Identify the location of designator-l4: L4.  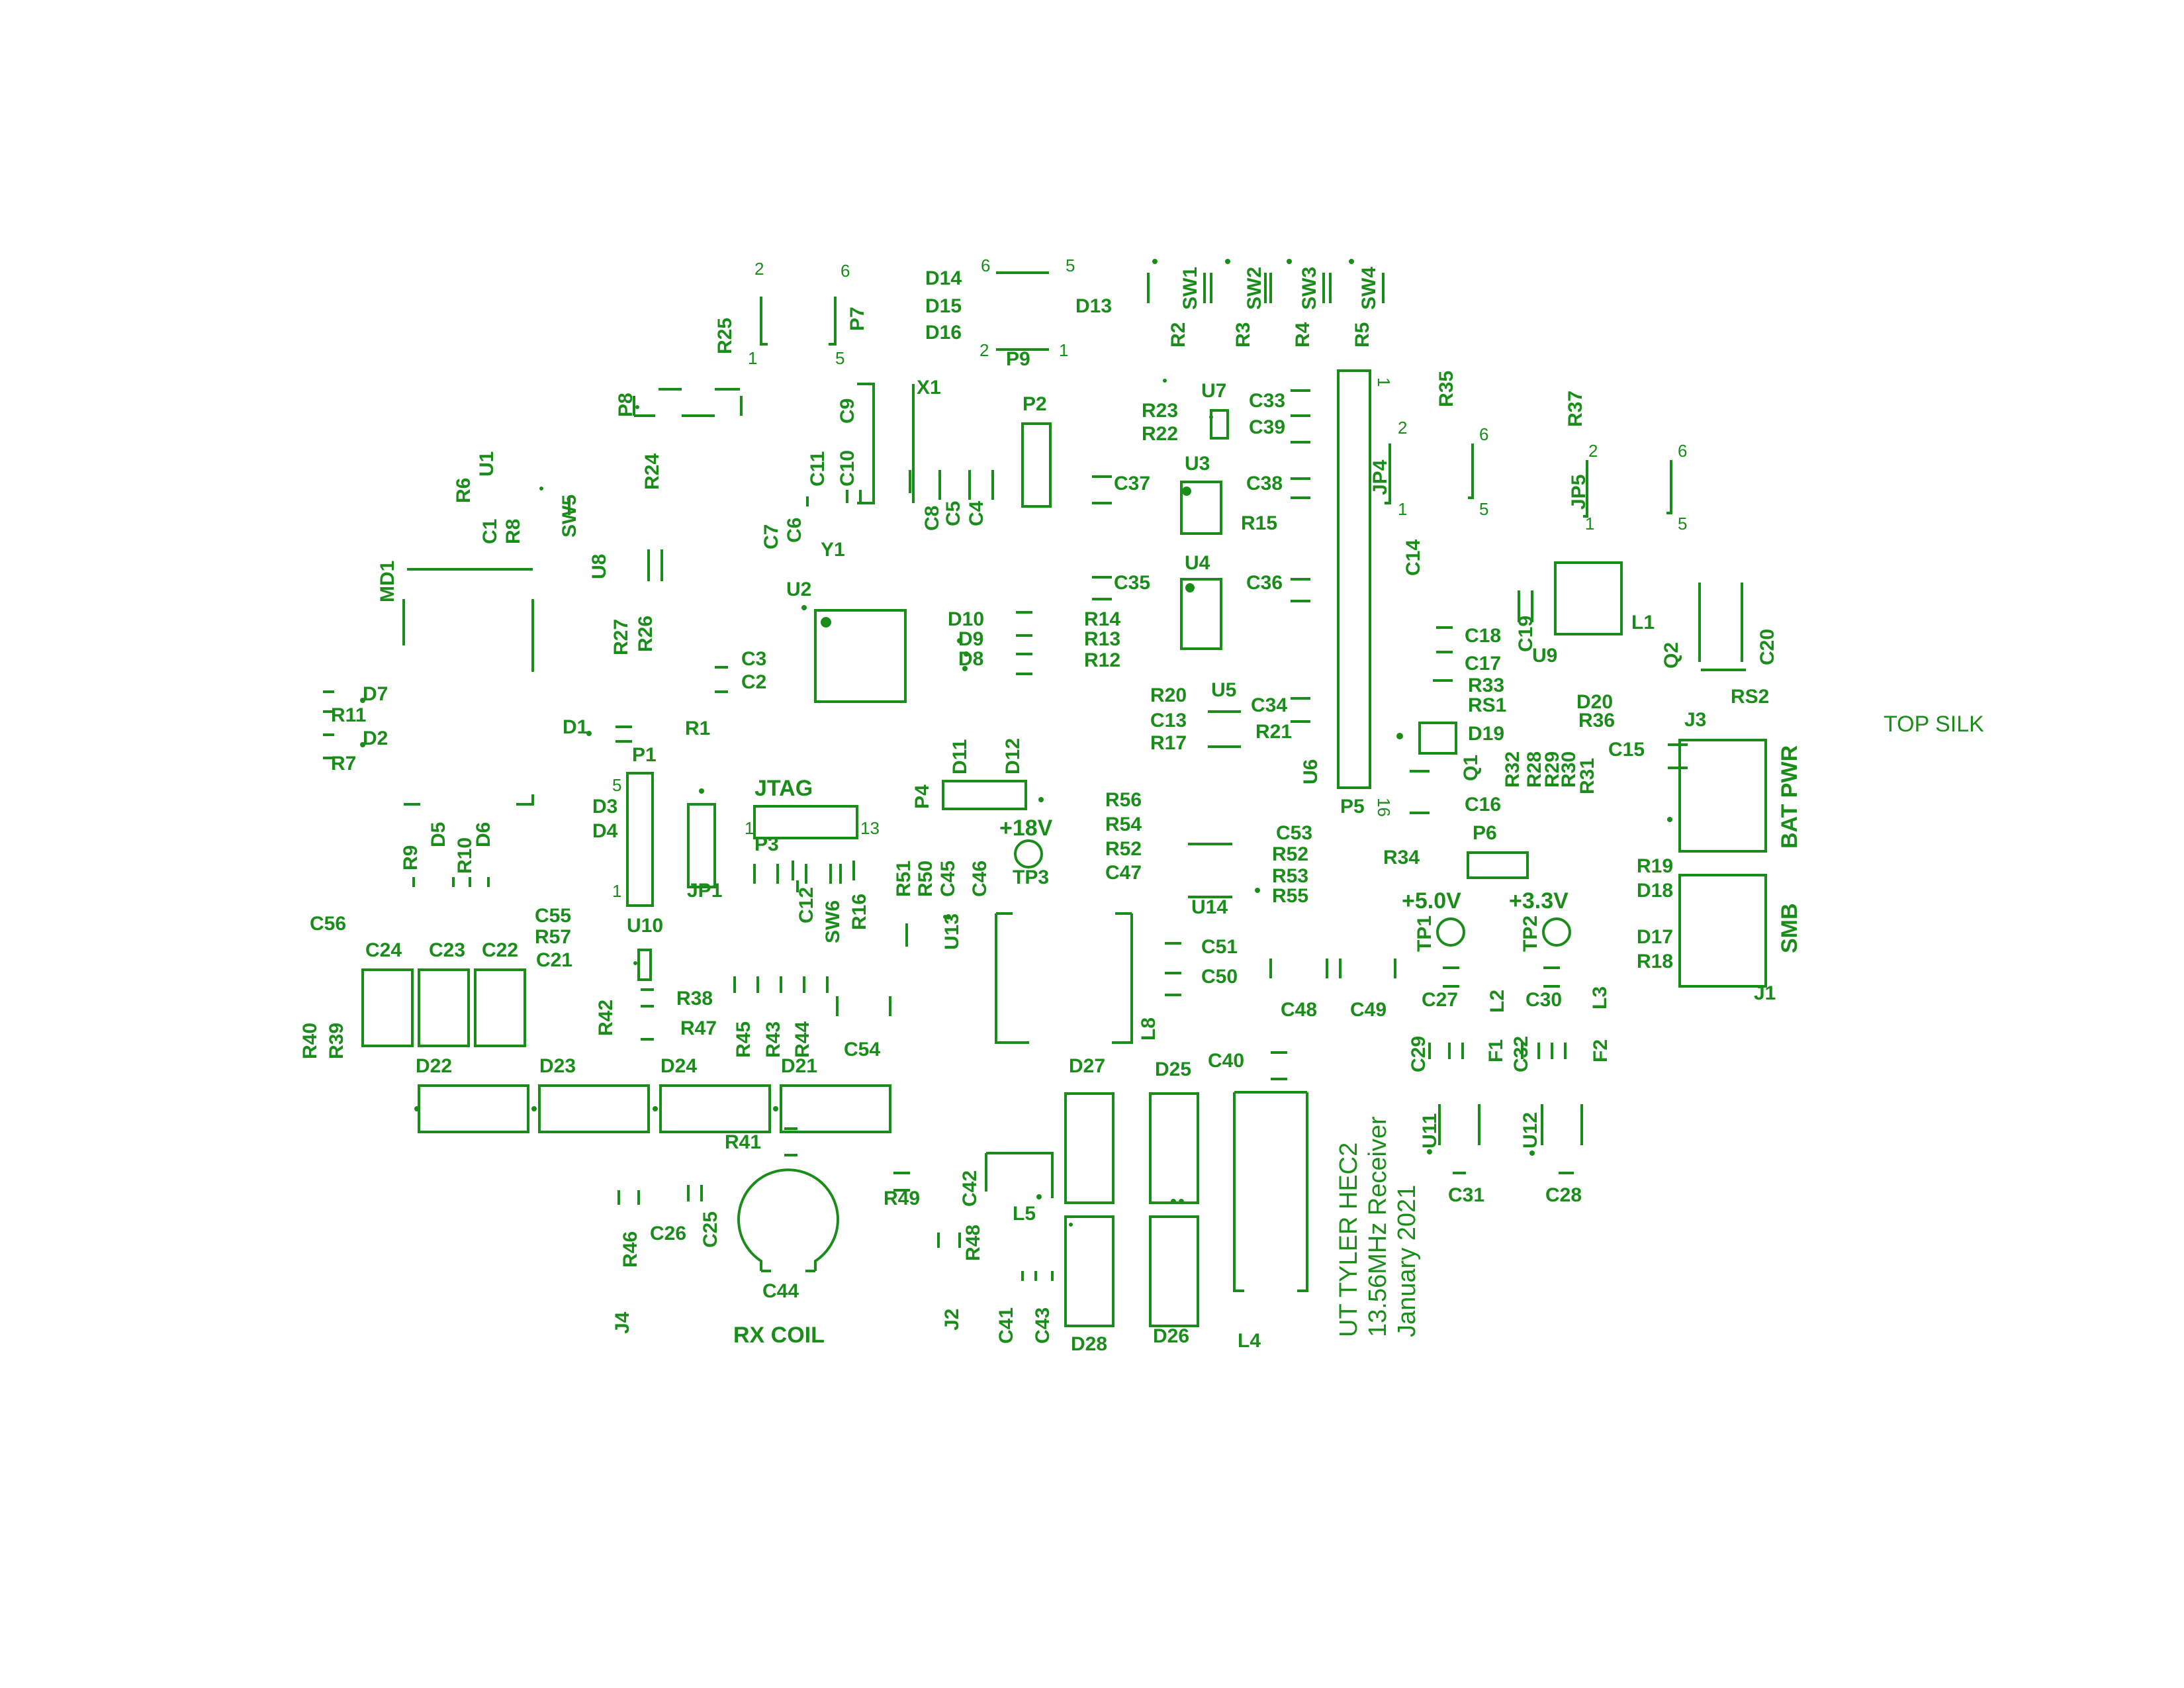
(1250, 1341).